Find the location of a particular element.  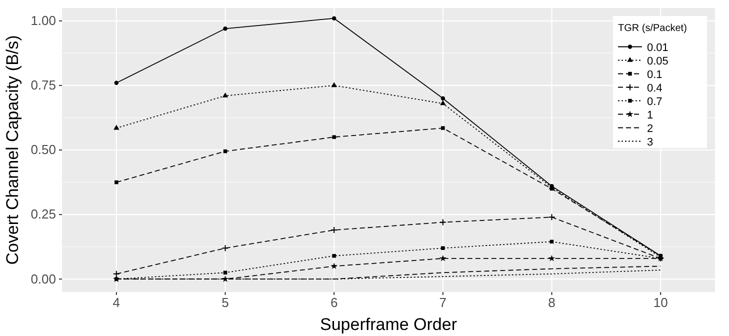

y-tick-label: 0.00 is located at coordinates (43, 278).